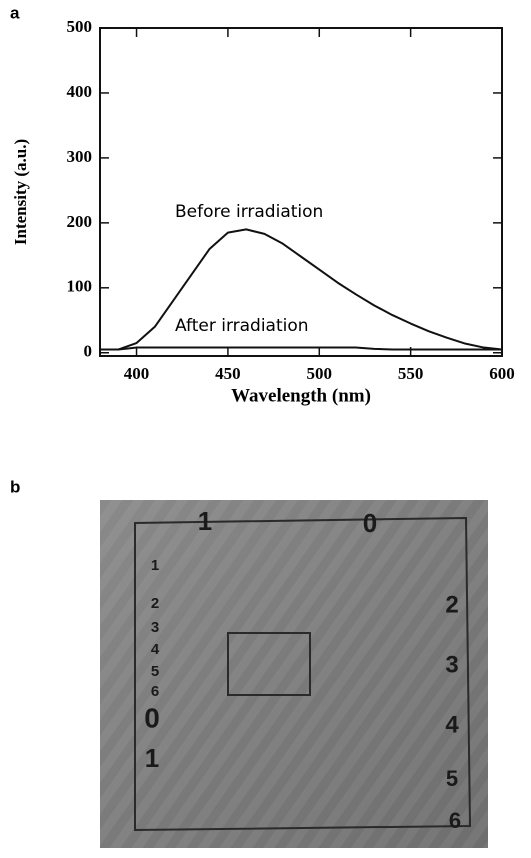  Describe the element at coordinates (80, 221) in the screenshot. I see `y-tick-label: 200` at that location.